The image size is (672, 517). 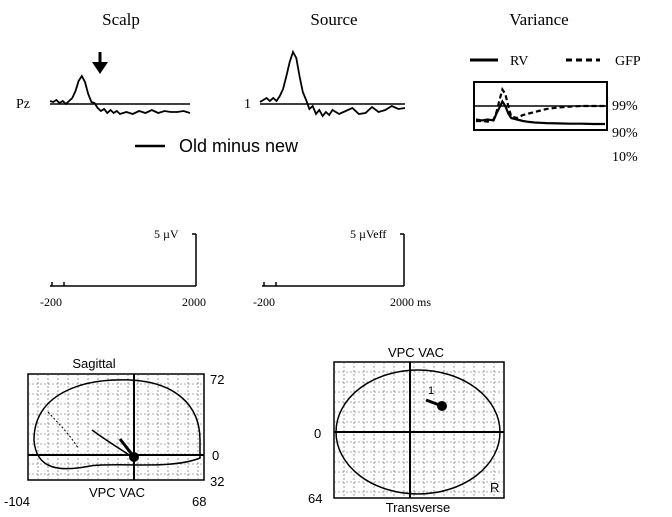 I want to click on source-amp-label: 5 µVeff, so click(x=368, y=234).